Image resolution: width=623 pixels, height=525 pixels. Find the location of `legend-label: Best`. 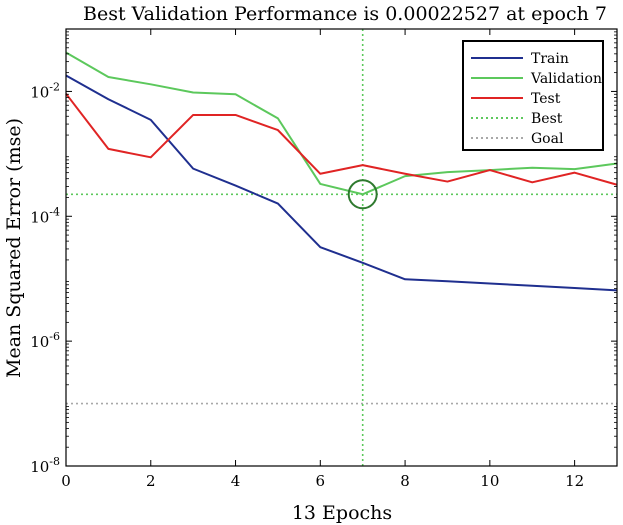

legend-label: Best is located at coordinates (547, 119).